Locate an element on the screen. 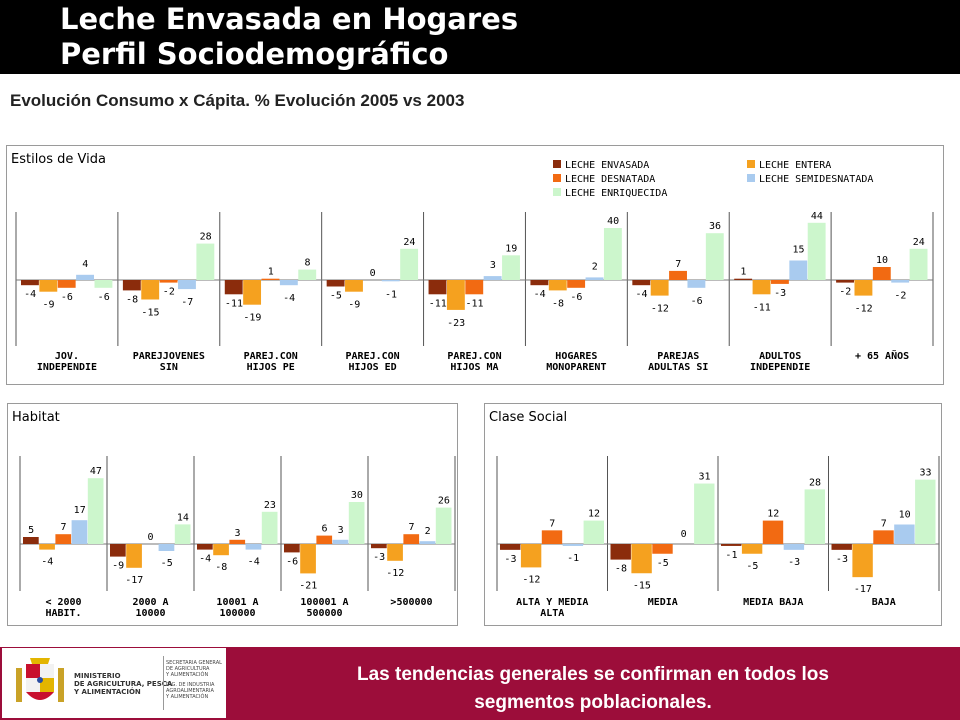 This screenshot has width=960, height=720. data-label: 17 is located at coordinates (80, 510).